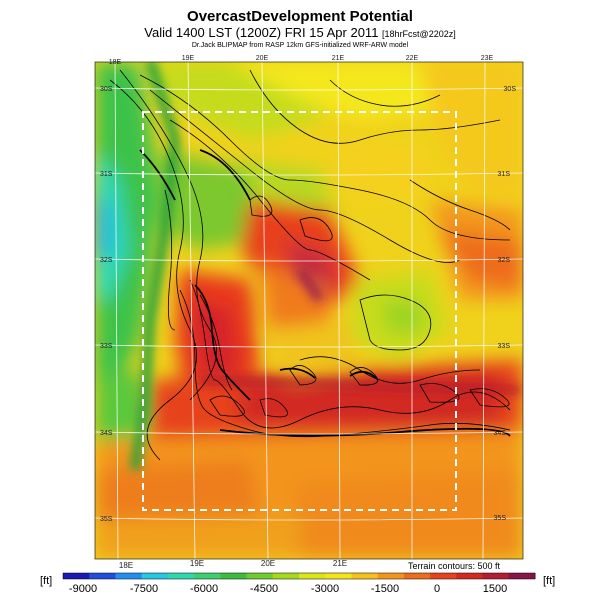 This screenshot has width=600, height=600. Describe the element at coordinates (325, 589) in the screenshot. I see `colorbar-tick: -3000` at that location.